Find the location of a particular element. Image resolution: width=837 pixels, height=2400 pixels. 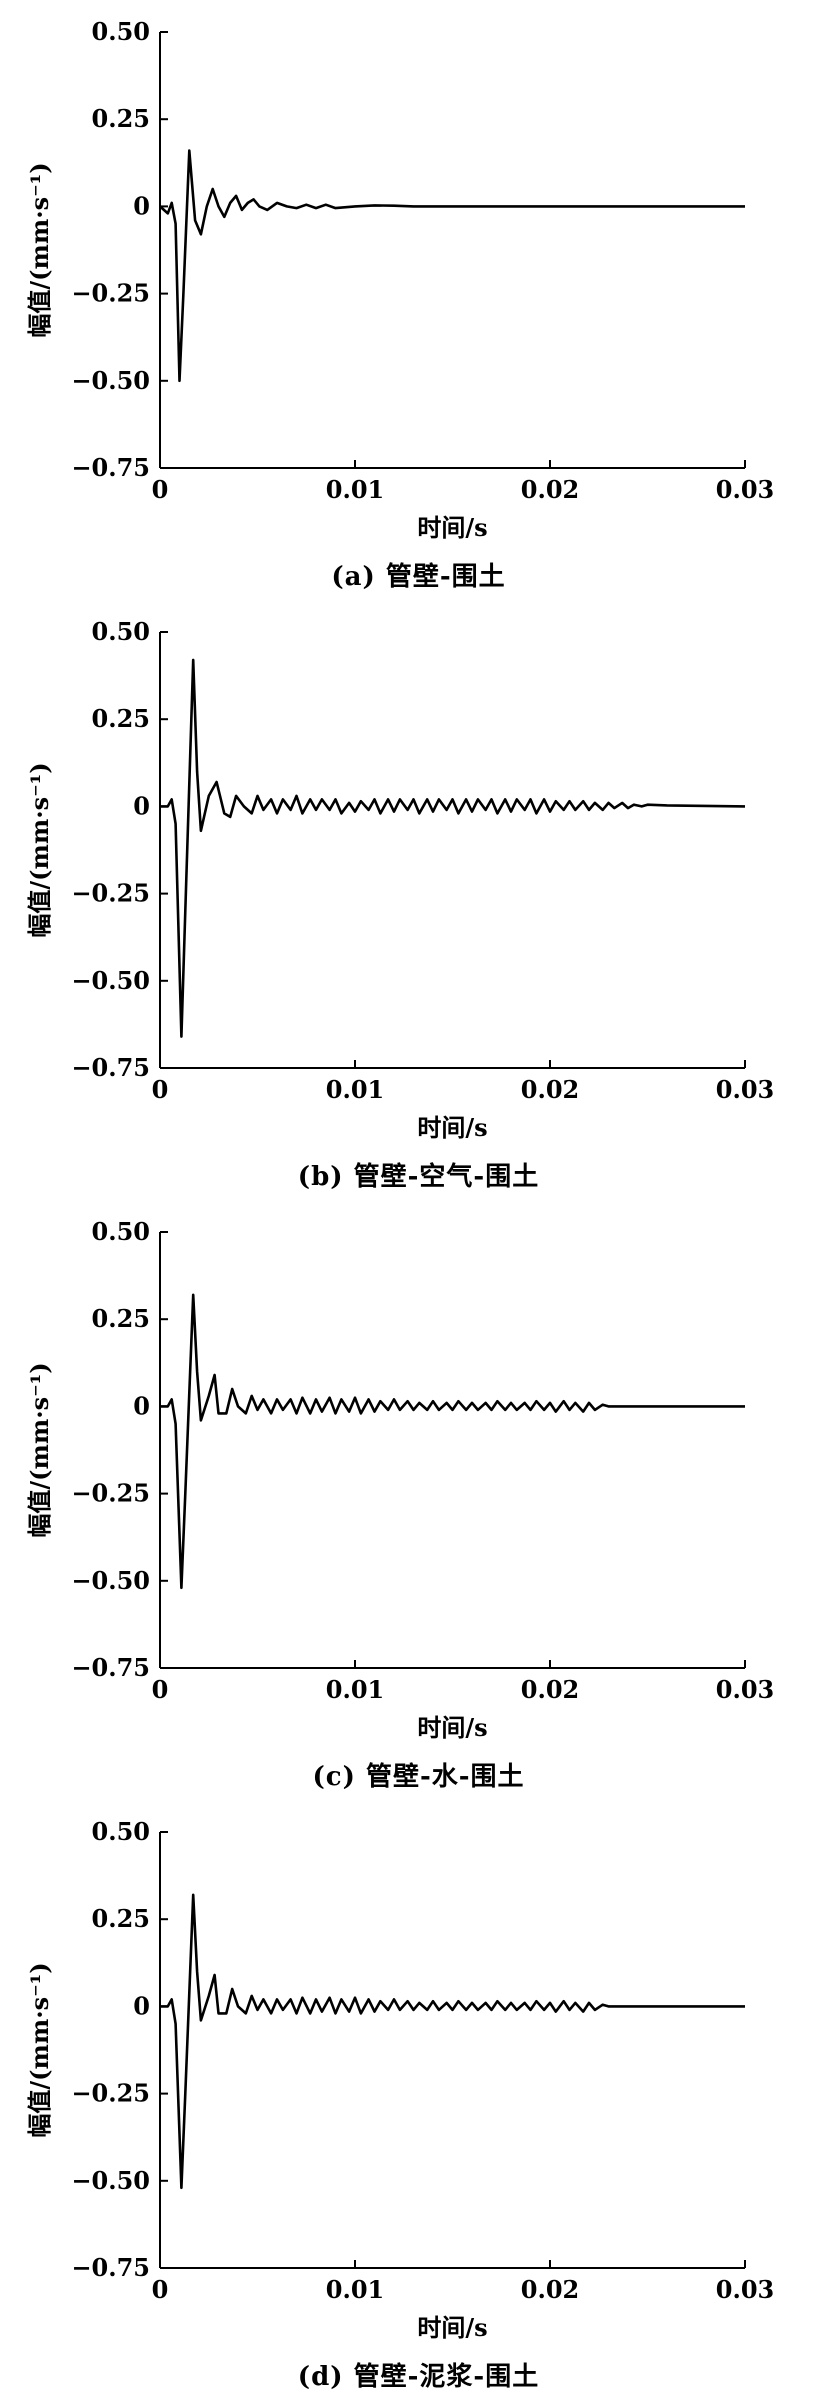

chart-caption-b: (b) 管壁-空气-围土 is located at coordinates (418, 1177).